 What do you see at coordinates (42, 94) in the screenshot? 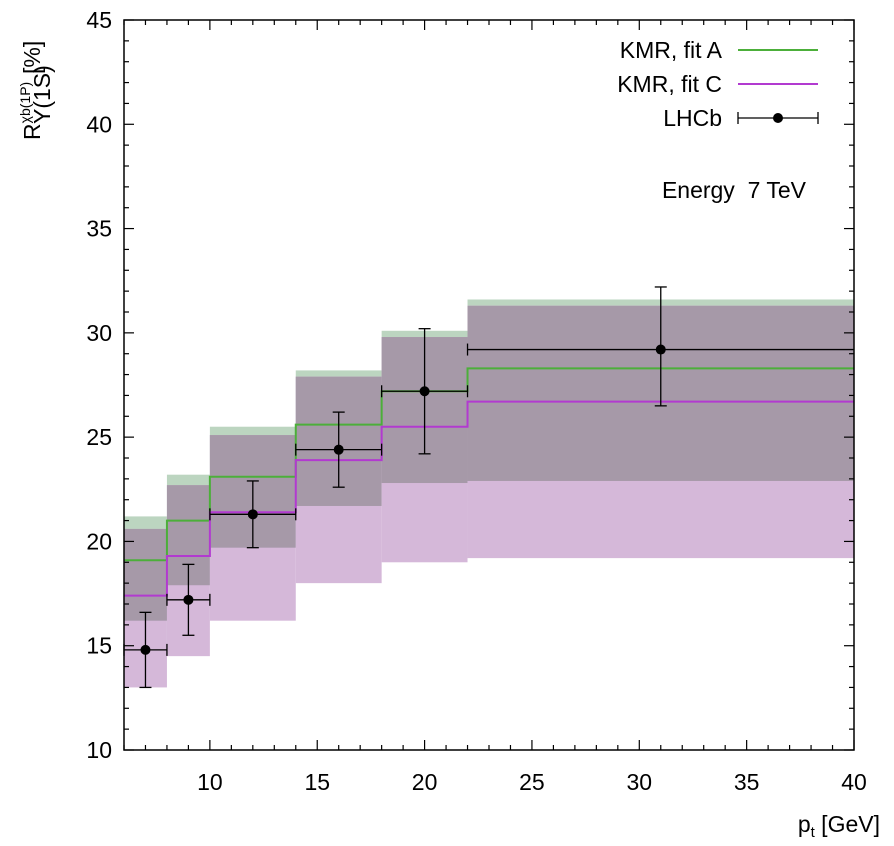
I see `svg-text: Υ(1S)` at bounding box center [42, 94].